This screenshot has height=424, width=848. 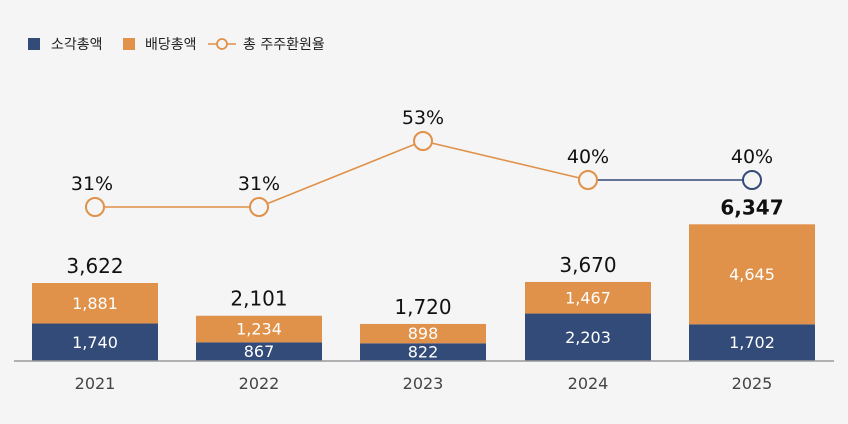 What do you see at coordinates (423, 118) in the screenshot?
I see `ratio-label: 53%` at bounding box center [423, 118].